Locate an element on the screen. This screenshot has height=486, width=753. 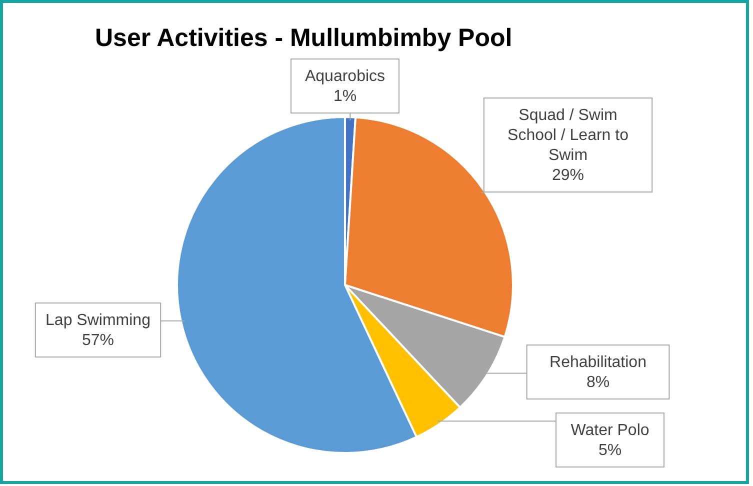
slice-label: Aquarobics is located at coordinates (345, 76).